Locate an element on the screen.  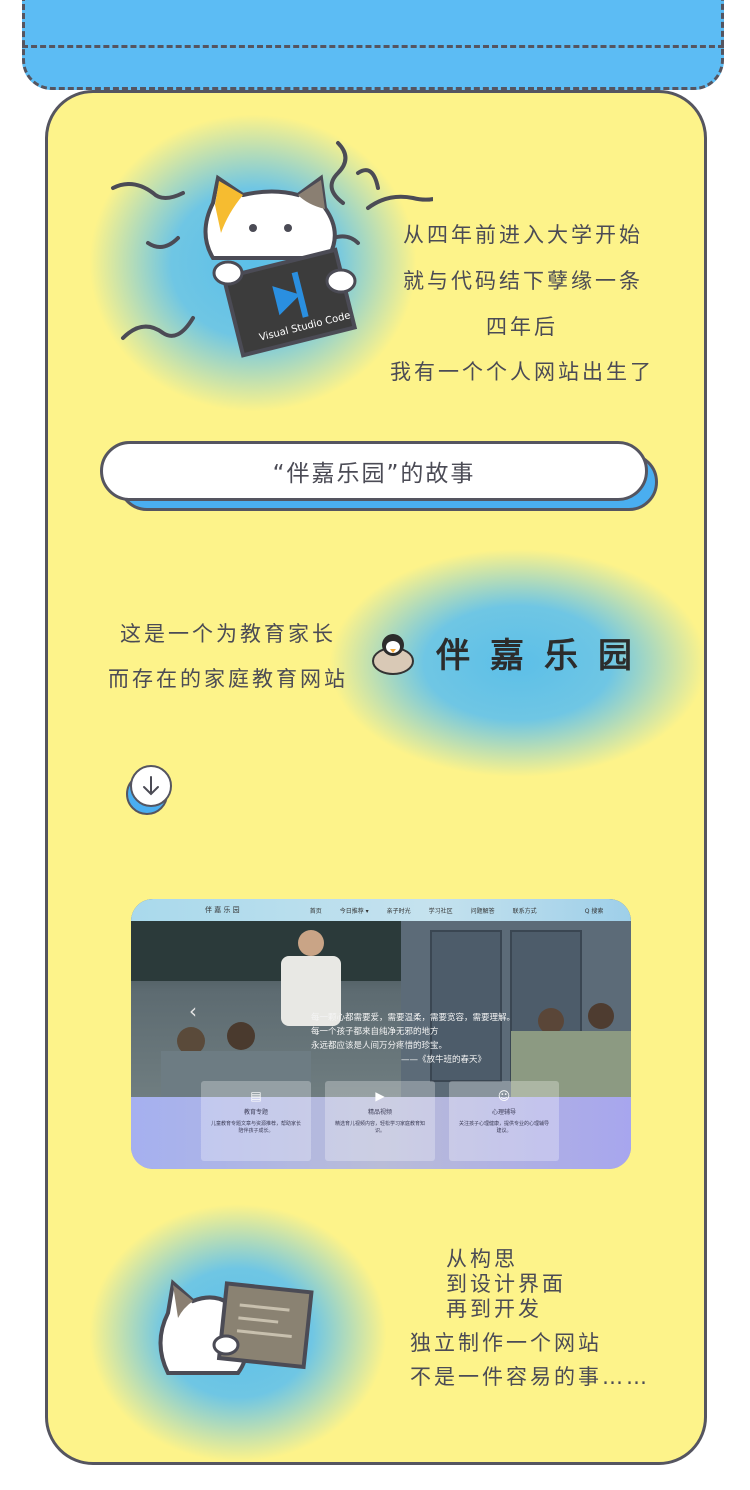
preview-card-3: ☺ 心理辅导 关注孩子心理健康，提供专业的心理辅导建议。 is located at coordinates (504, 1121).